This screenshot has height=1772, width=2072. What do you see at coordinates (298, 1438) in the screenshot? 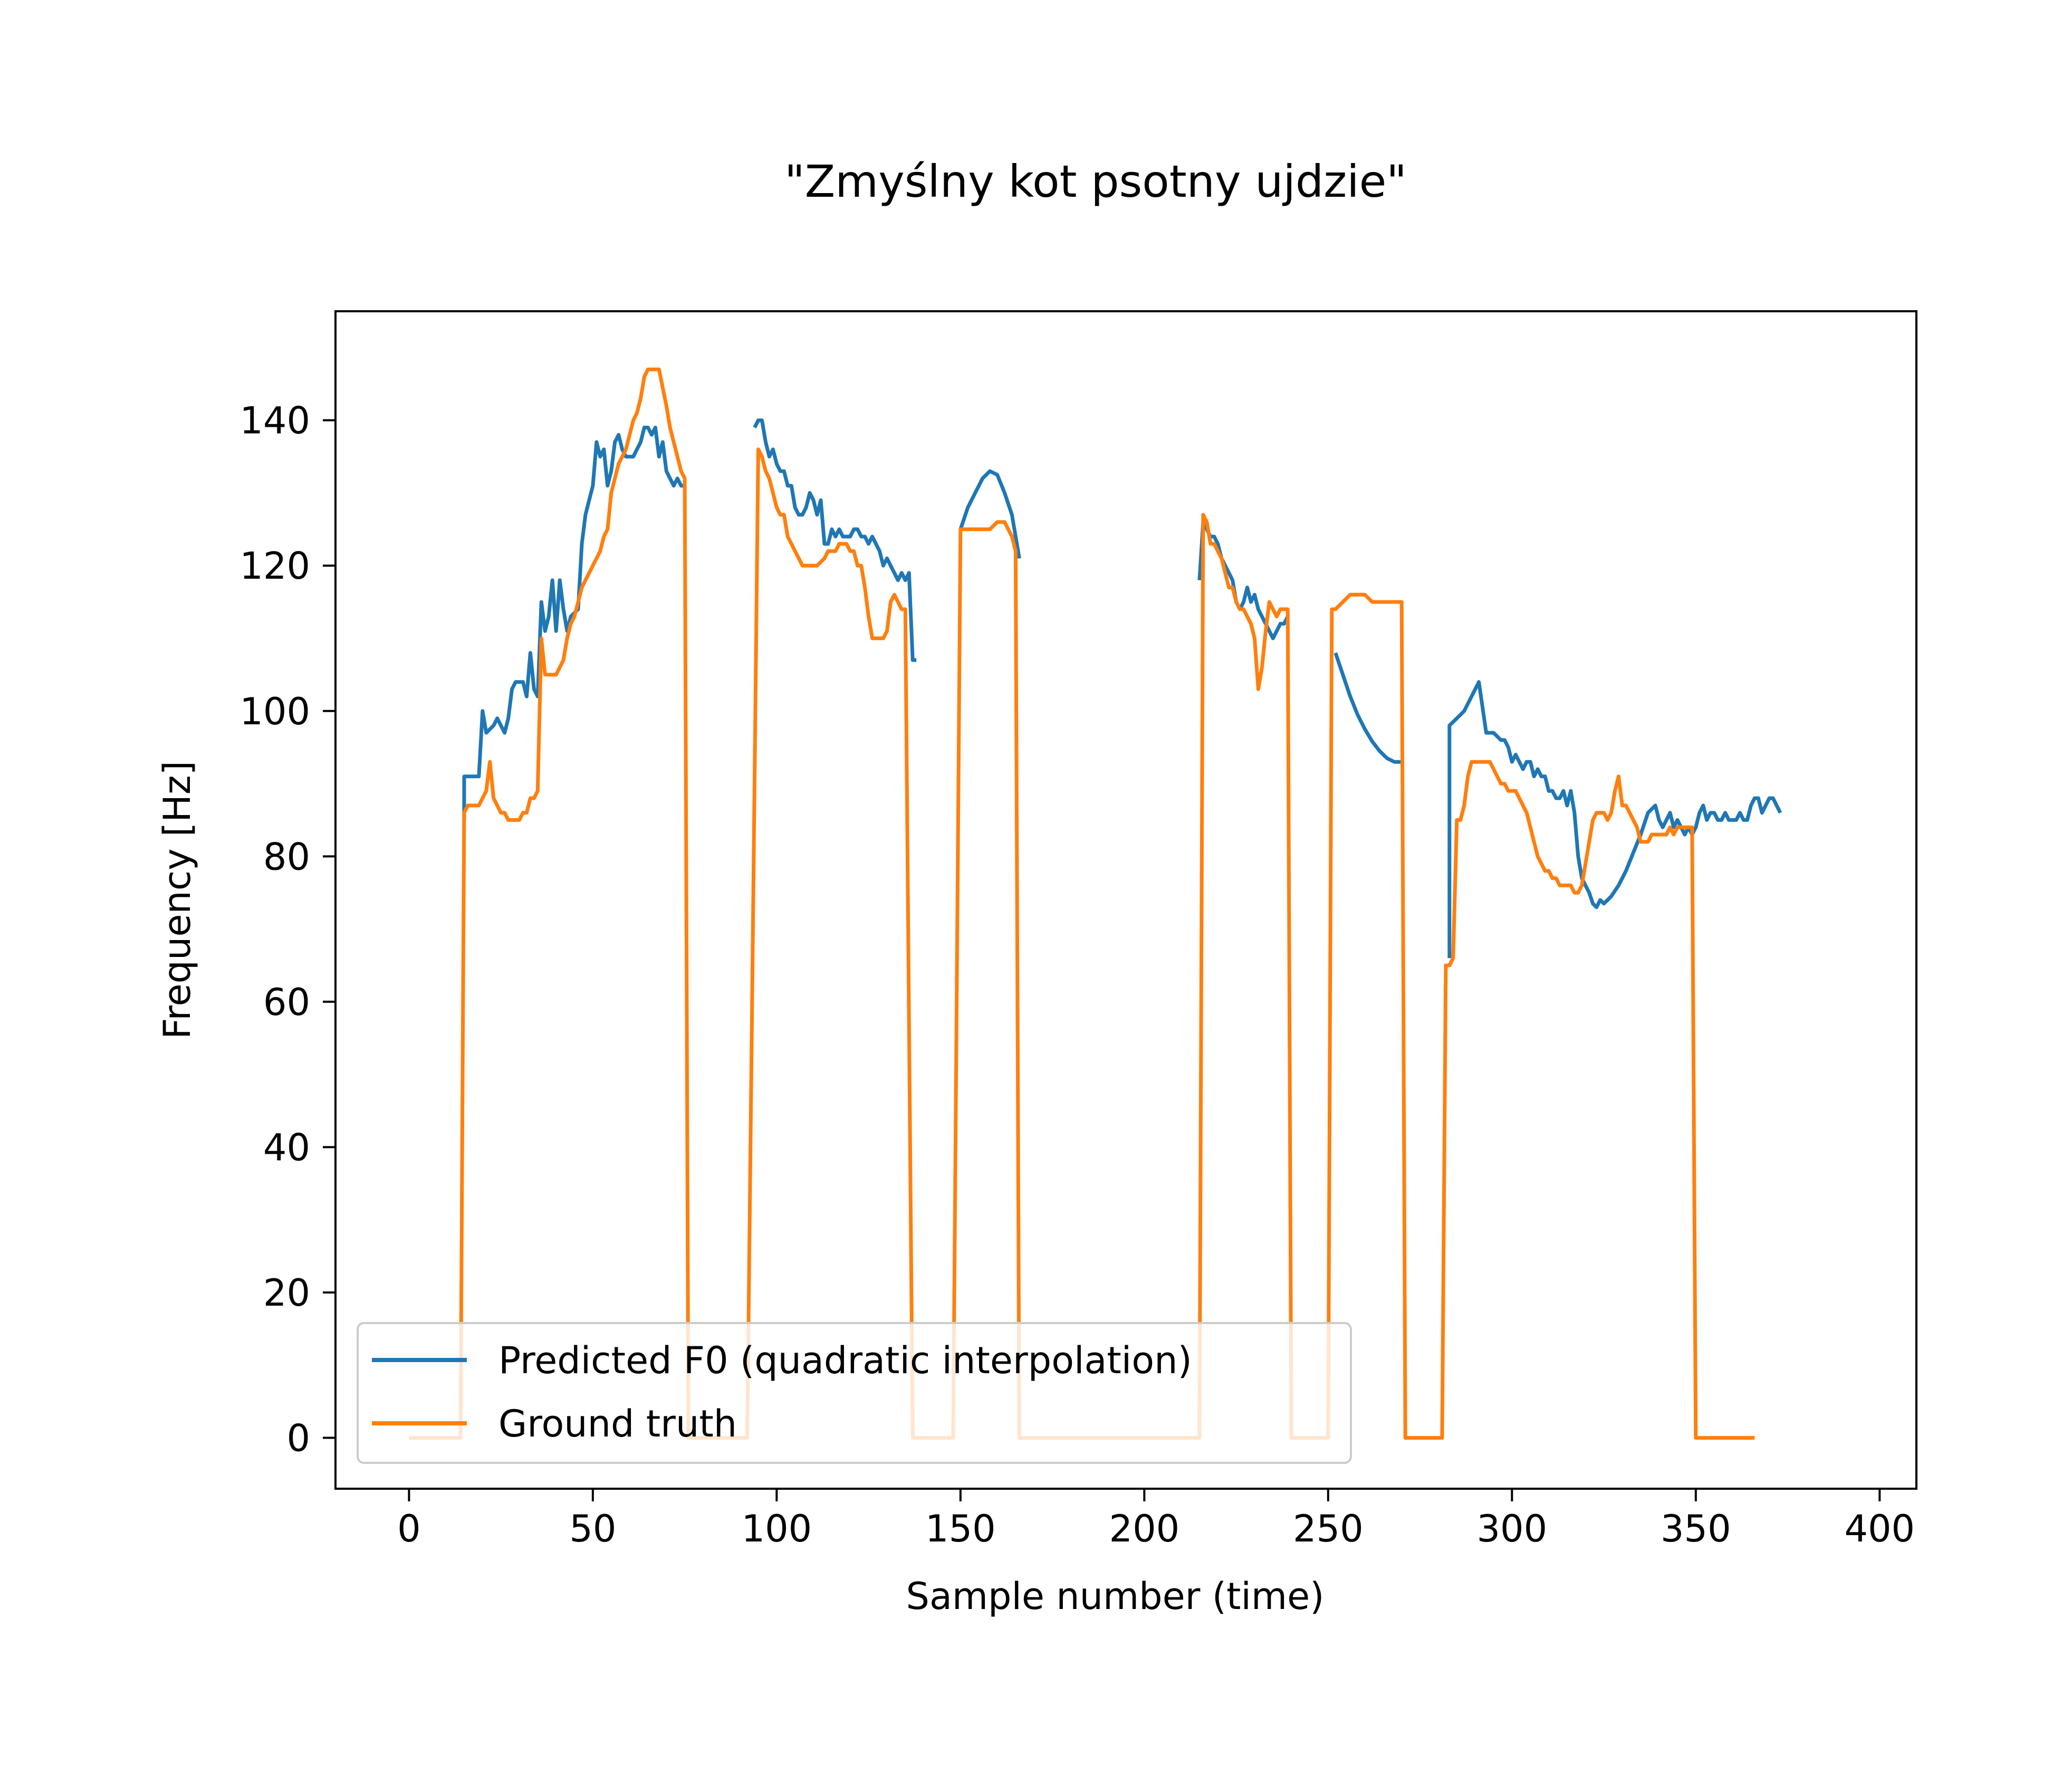
I see `y-tick-label: 0` at bounding box center [298, 1438].